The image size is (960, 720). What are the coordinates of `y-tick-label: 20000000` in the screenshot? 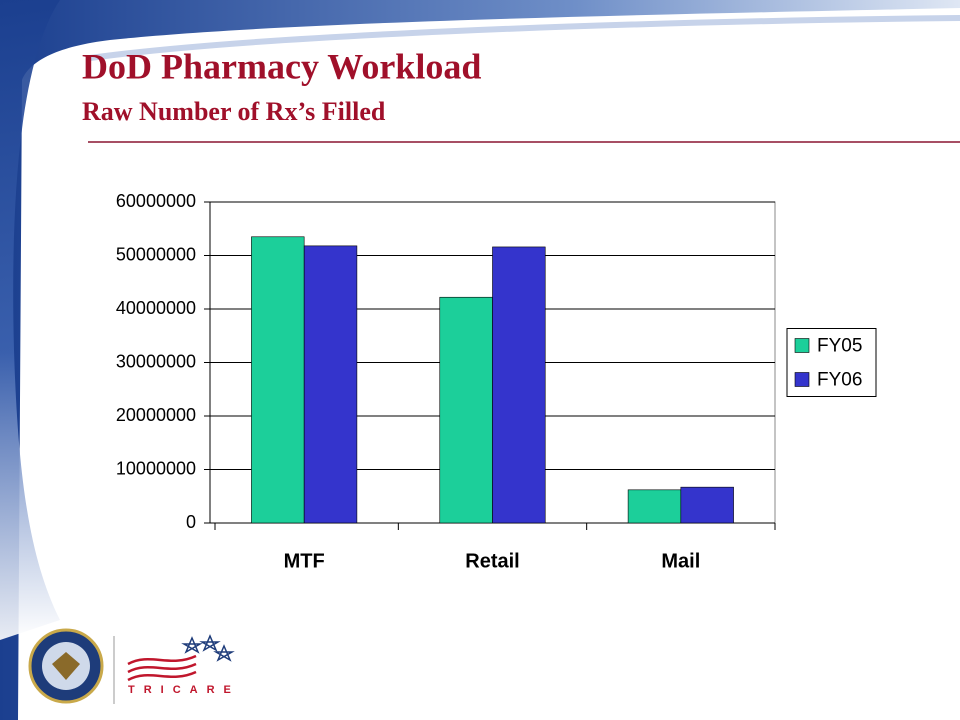 It's located at (156, 415).